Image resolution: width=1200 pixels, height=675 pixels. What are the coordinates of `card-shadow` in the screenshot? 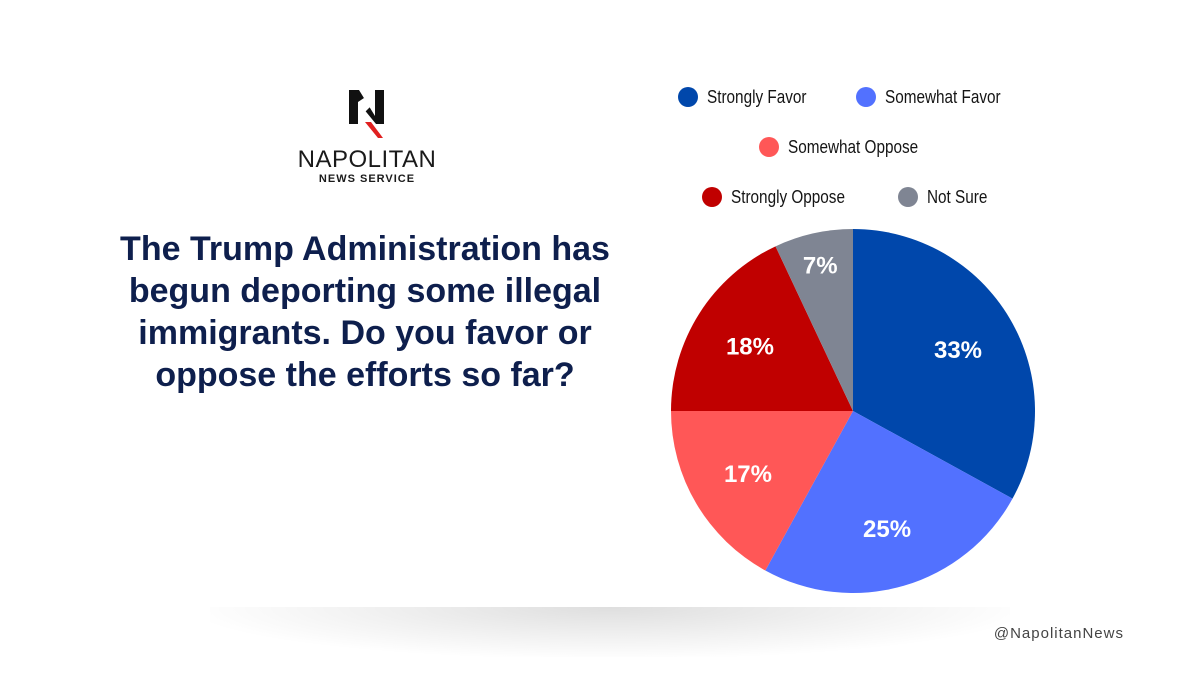 It's located at (610, 632).